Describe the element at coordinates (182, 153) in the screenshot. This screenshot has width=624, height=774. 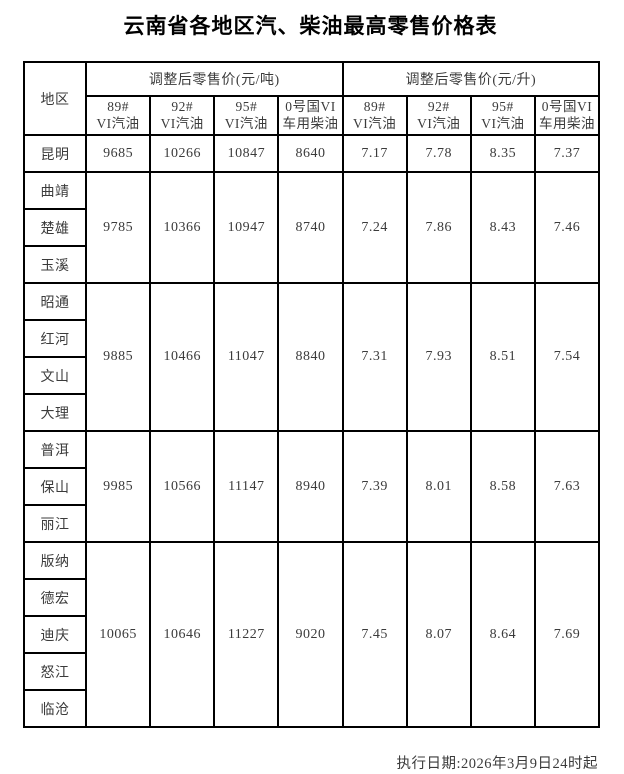
I see `price-cell: 10266` at that location.